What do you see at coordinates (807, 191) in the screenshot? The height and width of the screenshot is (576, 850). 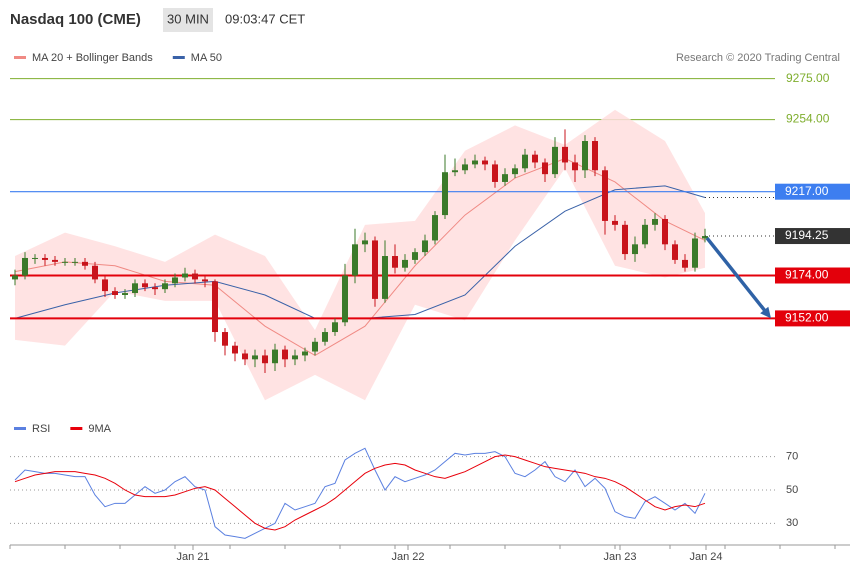 I see `level-label: 9217.00` at bounding box center [807, 191].